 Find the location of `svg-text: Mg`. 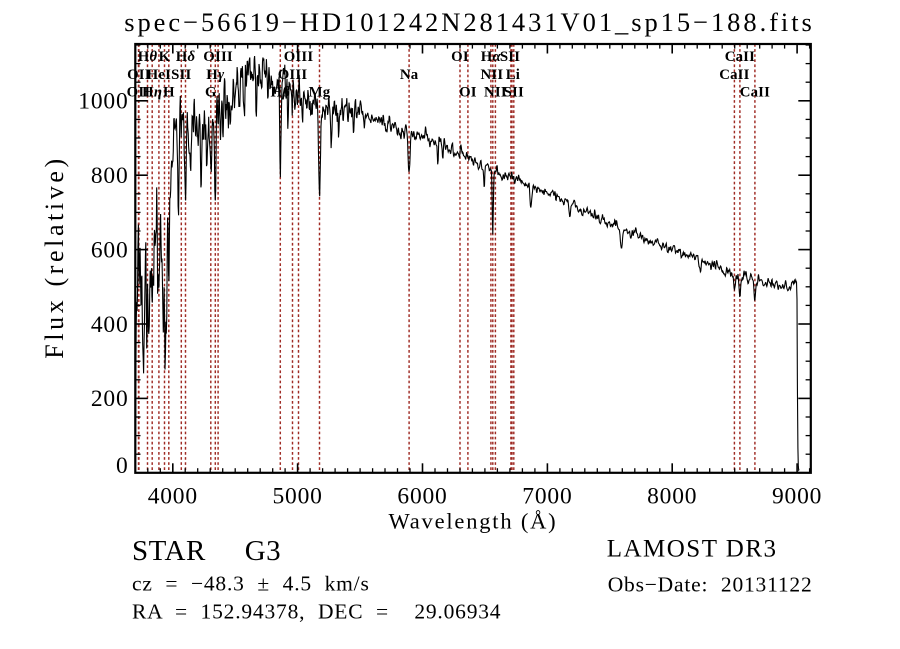

svg-text: Mg is located at coordinates (320, 93).